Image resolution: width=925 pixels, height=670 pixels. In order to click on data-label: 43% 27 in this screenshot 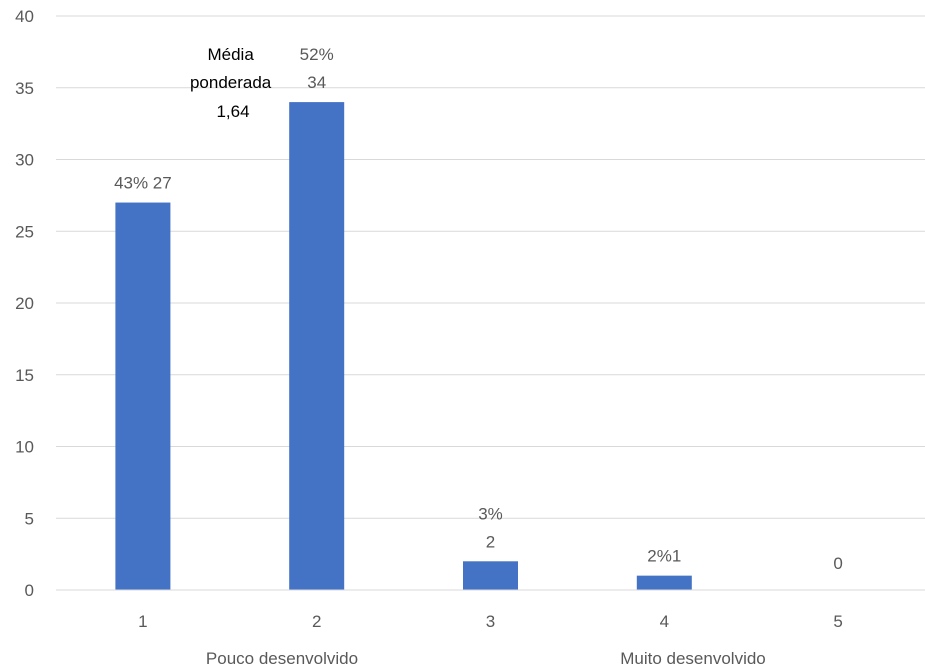, I will do `click(143, 183)`.